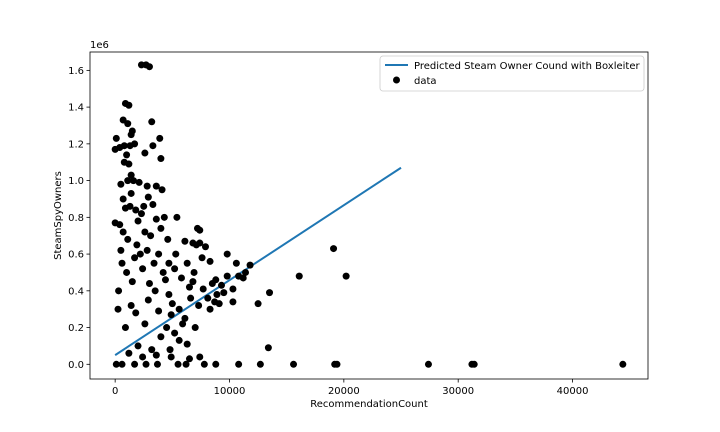 This screenshot has width=720, height=432. I want to click on x-tick-label: 10000, so click(230, 391).